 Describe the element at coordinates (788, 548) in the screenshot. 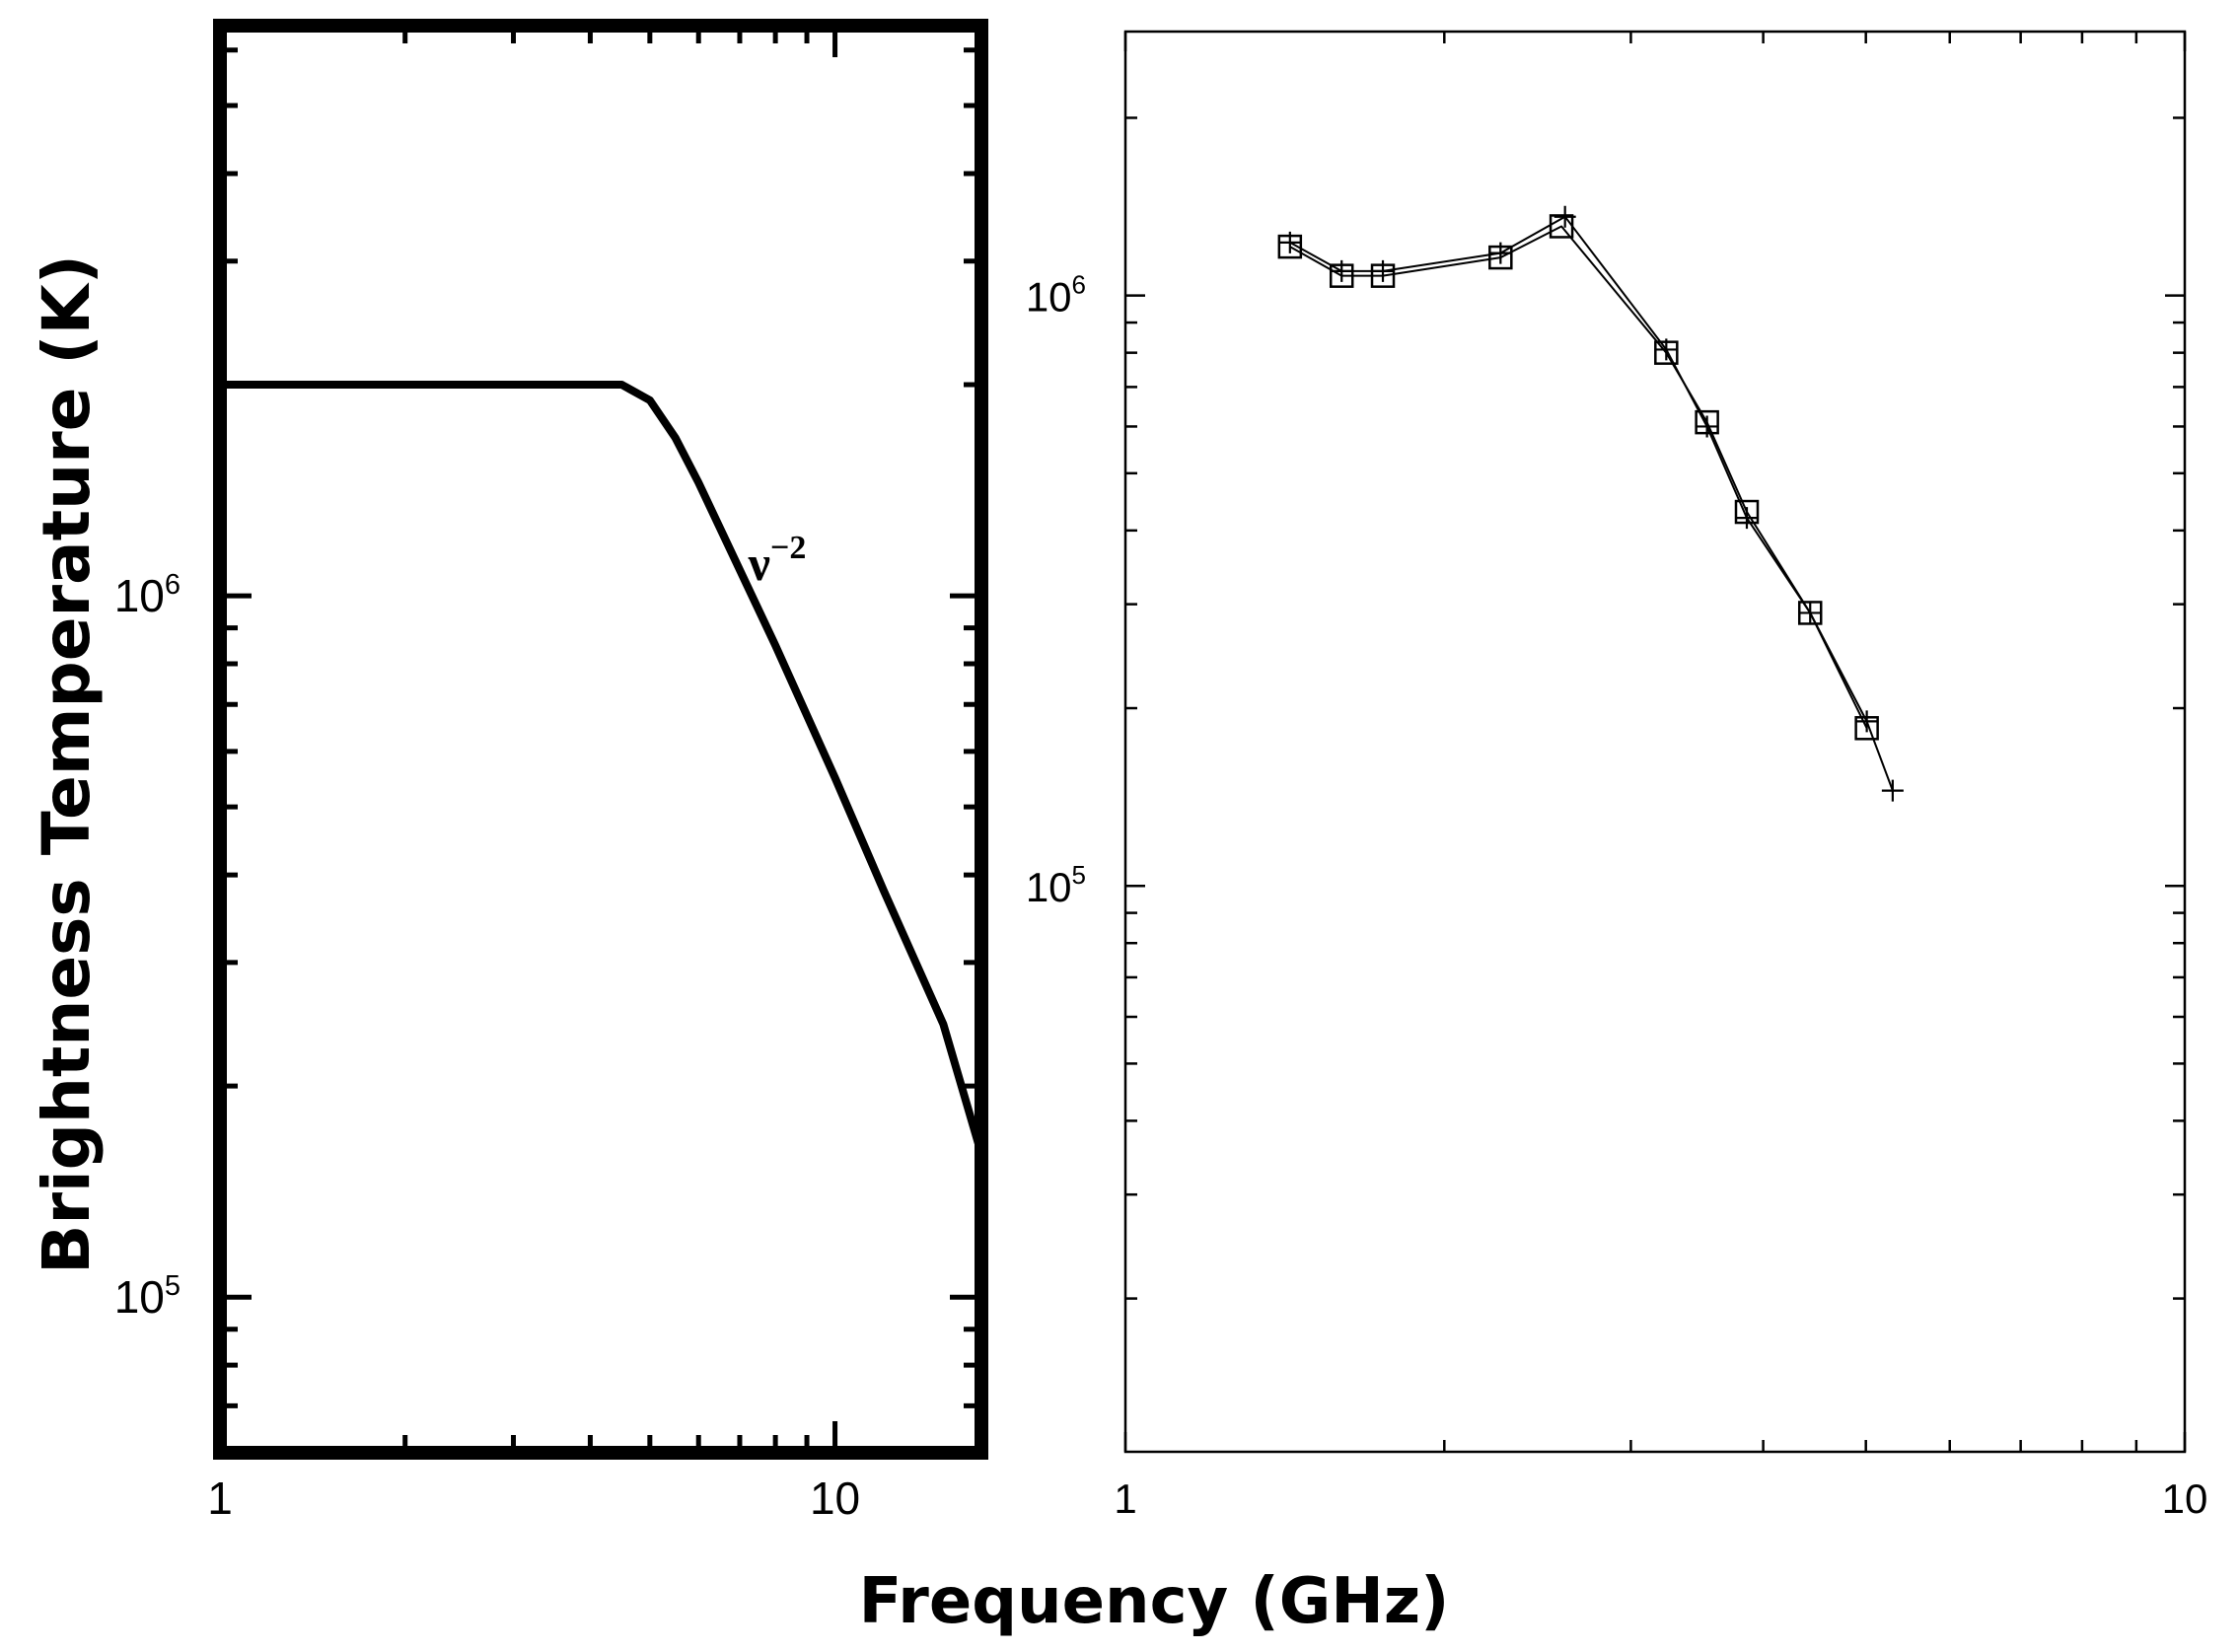

I see `annotation-exponent: −2` at that location.